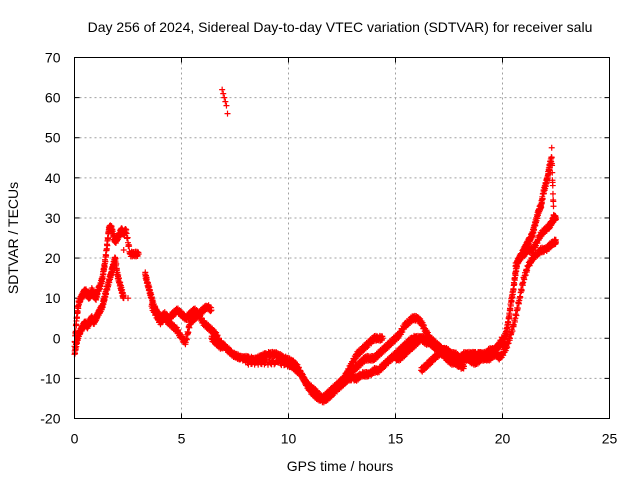 Image resolution: width=640 pixels, height=480 pixels. Describe the element at coordinates (53, 258) in the screenshot. I see `y-tick-label: 20` at that location.